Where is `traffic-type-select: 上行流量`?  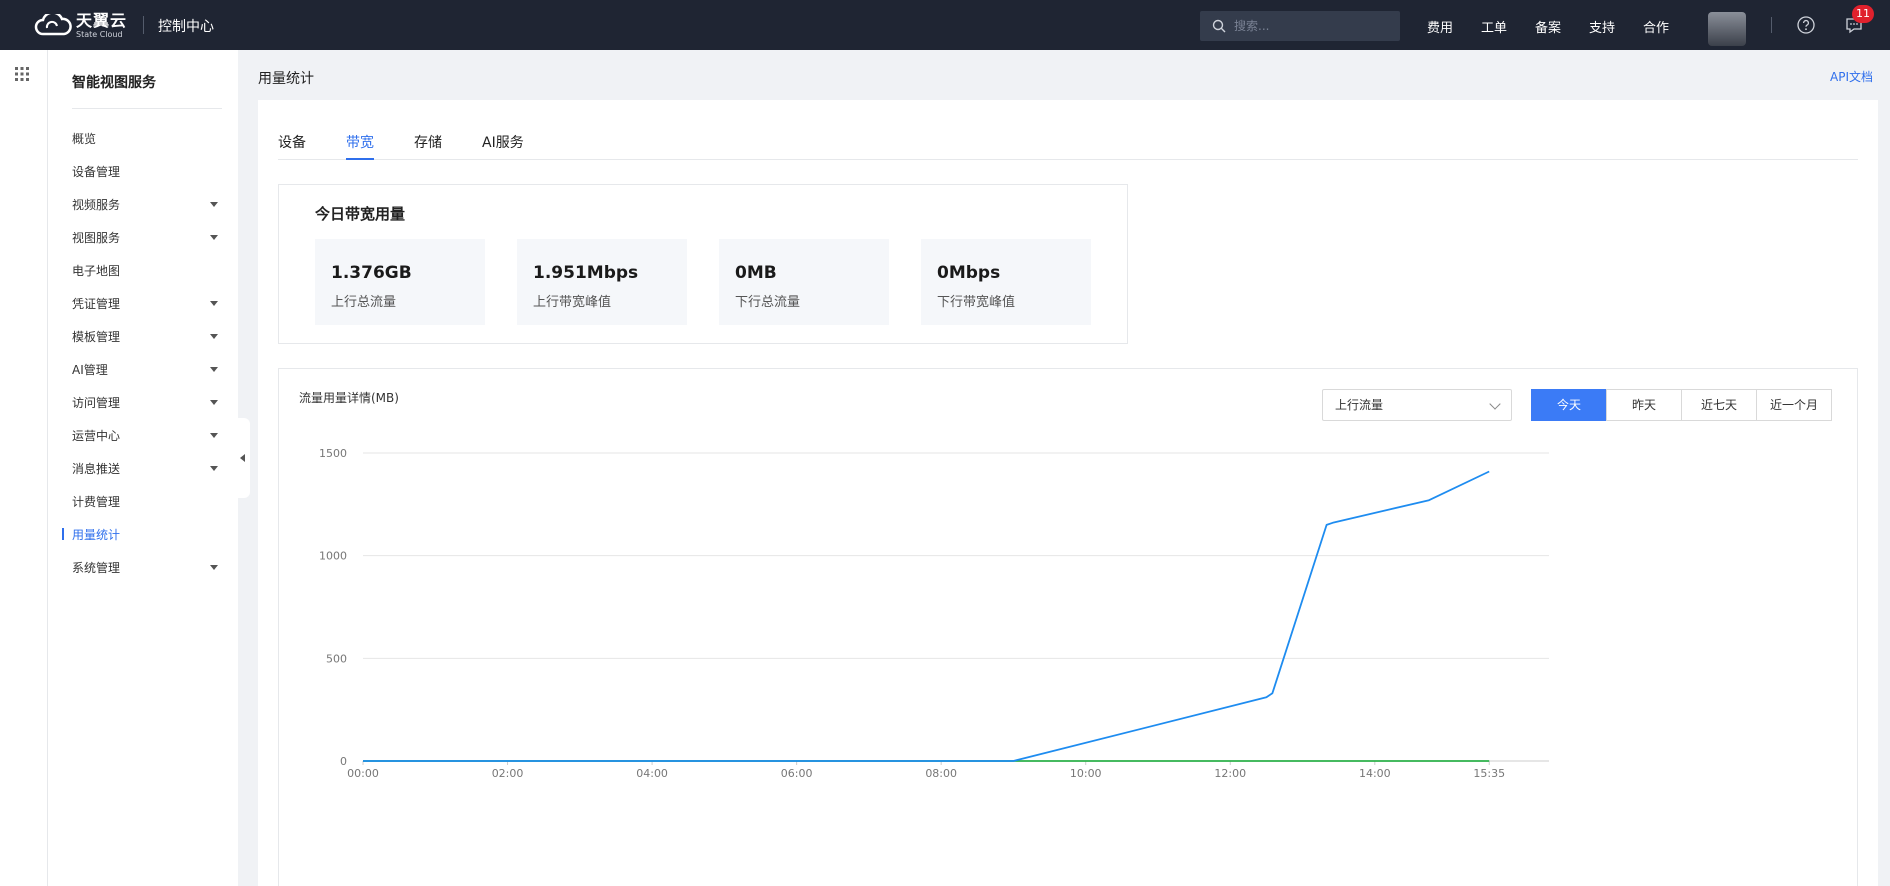 traffic-type-select: 上行流量 is located at coordinates (1417, 405).